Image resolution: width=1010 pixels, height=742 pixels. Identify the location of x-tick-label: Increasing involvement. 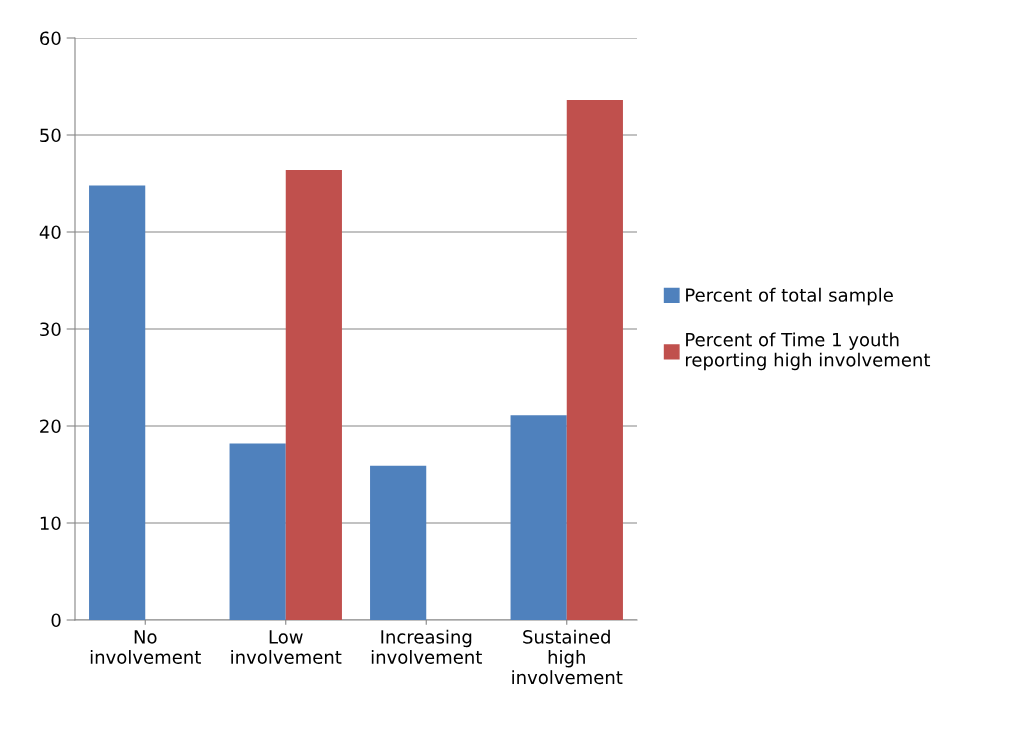
(426, 646).